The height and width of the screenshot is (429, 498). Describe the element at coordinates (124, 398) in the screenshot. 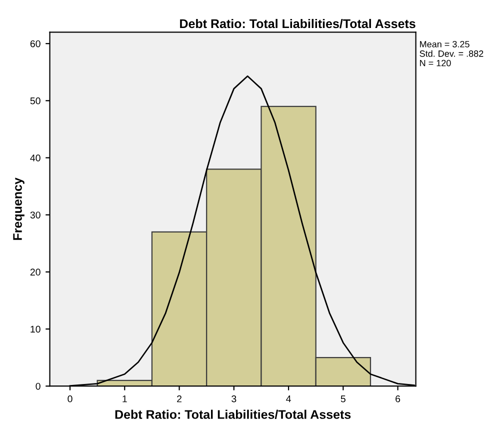

I see `x-tick-label: 1` at that location.